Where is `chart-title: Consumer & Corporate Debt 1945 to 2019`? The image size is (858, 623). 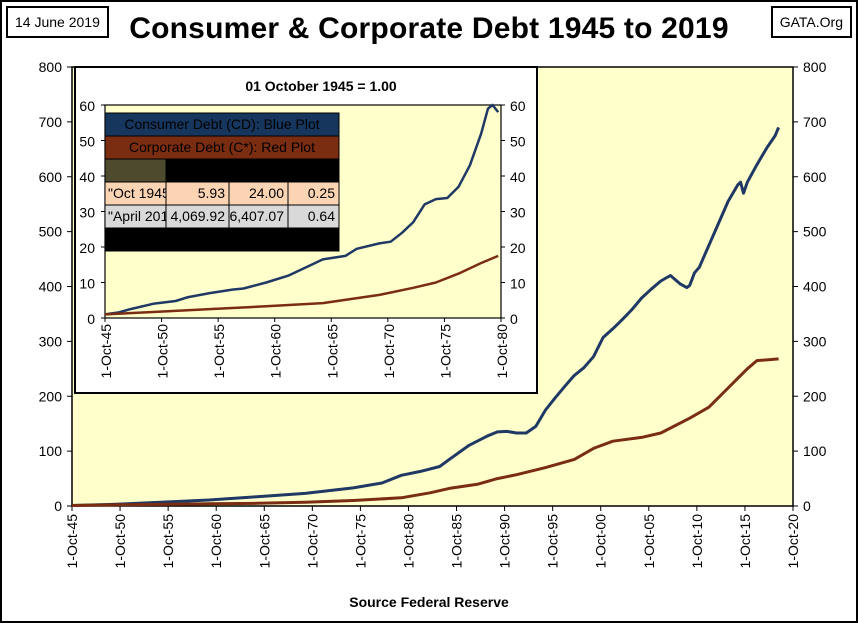
chart-title: Consumer & Corporate Debt 1945 to 2019 is located at coordinates (429, 28).